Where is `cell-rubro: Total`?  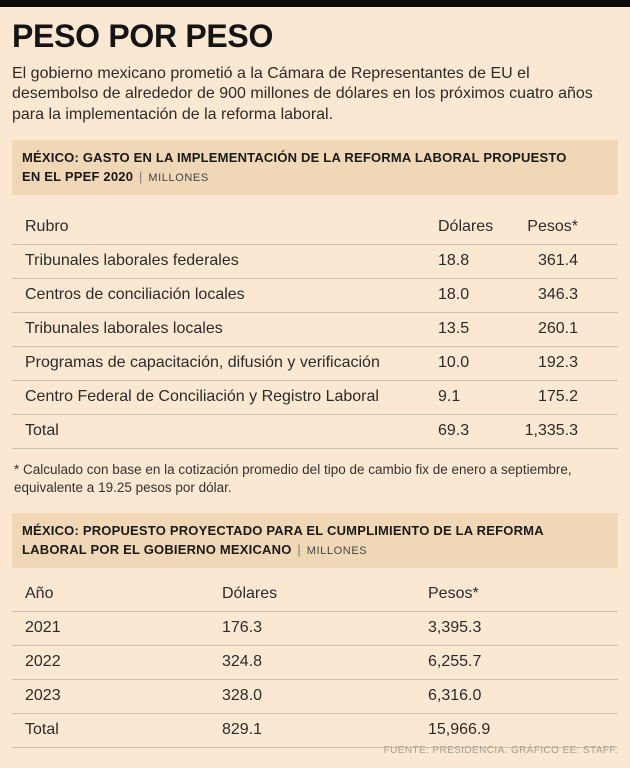 cell-rubro: Total is located at coordinates (42, 431).